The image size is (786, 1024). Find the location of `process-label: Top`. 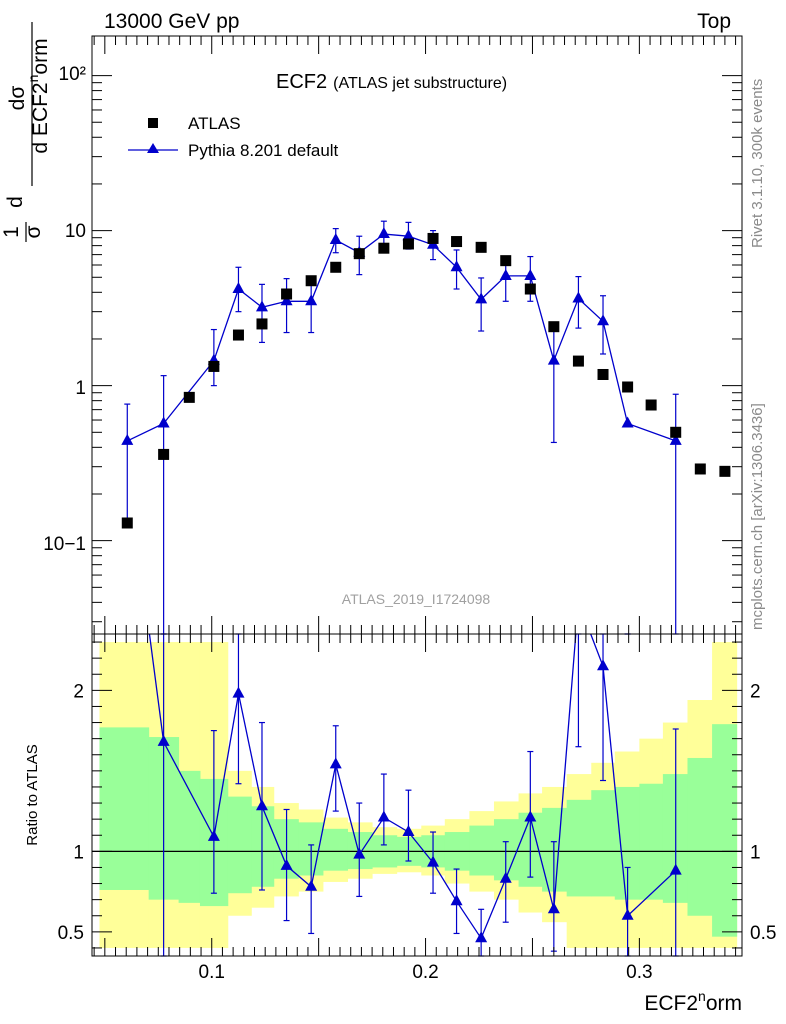

process-label: Top is located at coordinates (714, 21).